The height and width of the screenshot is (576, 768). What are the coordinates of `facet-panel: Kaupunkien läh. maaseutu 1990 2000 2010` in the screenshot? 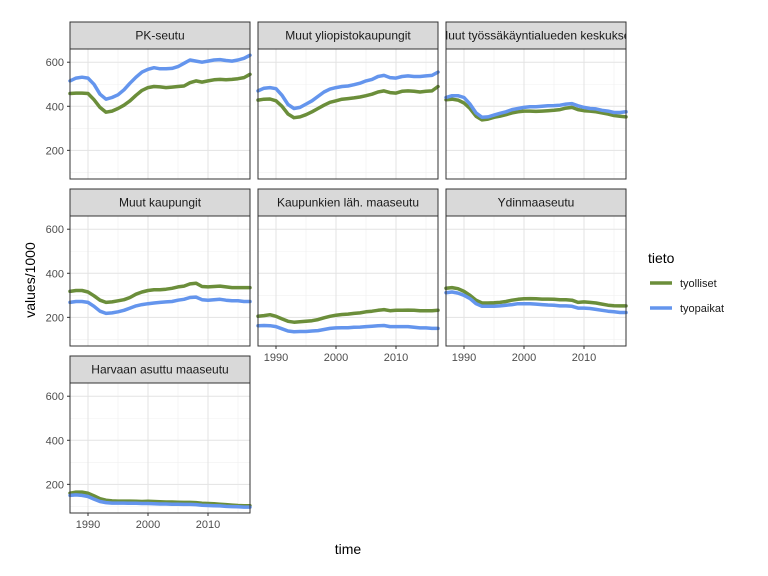 It's located at (348, 276).